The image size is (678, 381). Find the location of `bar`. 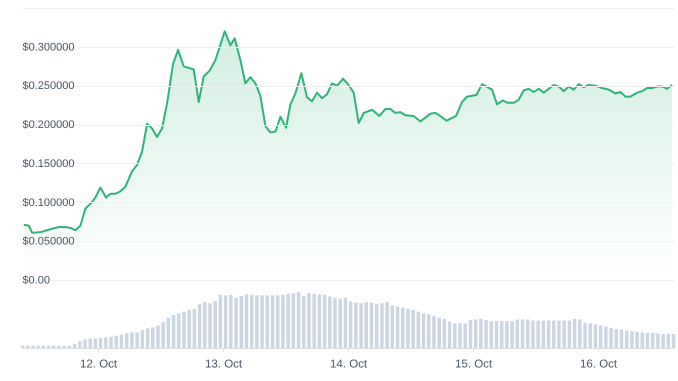

bar is located at coordinates (674, 341).